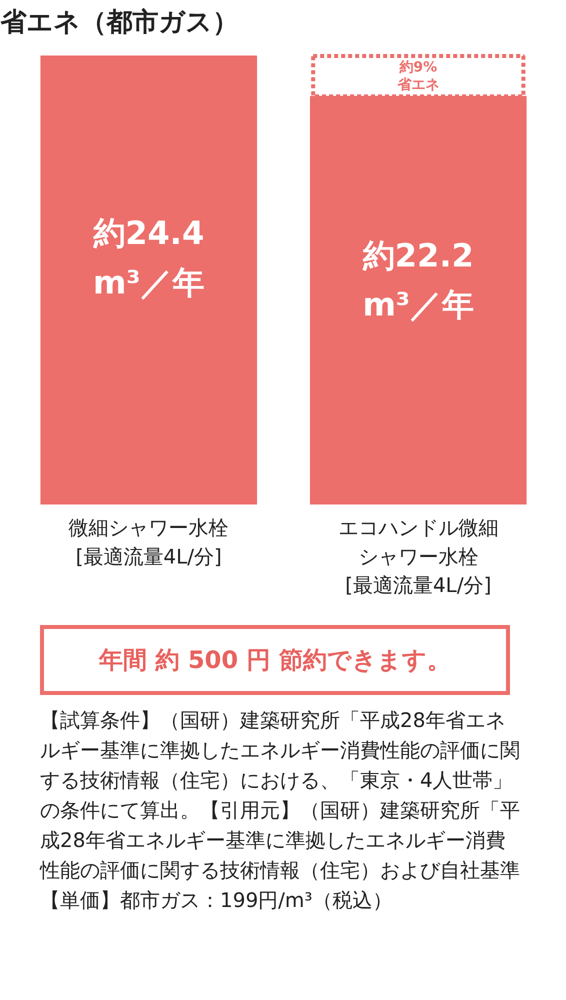 The image size is (566, 1000). Describe the element at coordinates (148, 258) in the screenshot. I see `data-label: 約24.4 m³／年` at that location.